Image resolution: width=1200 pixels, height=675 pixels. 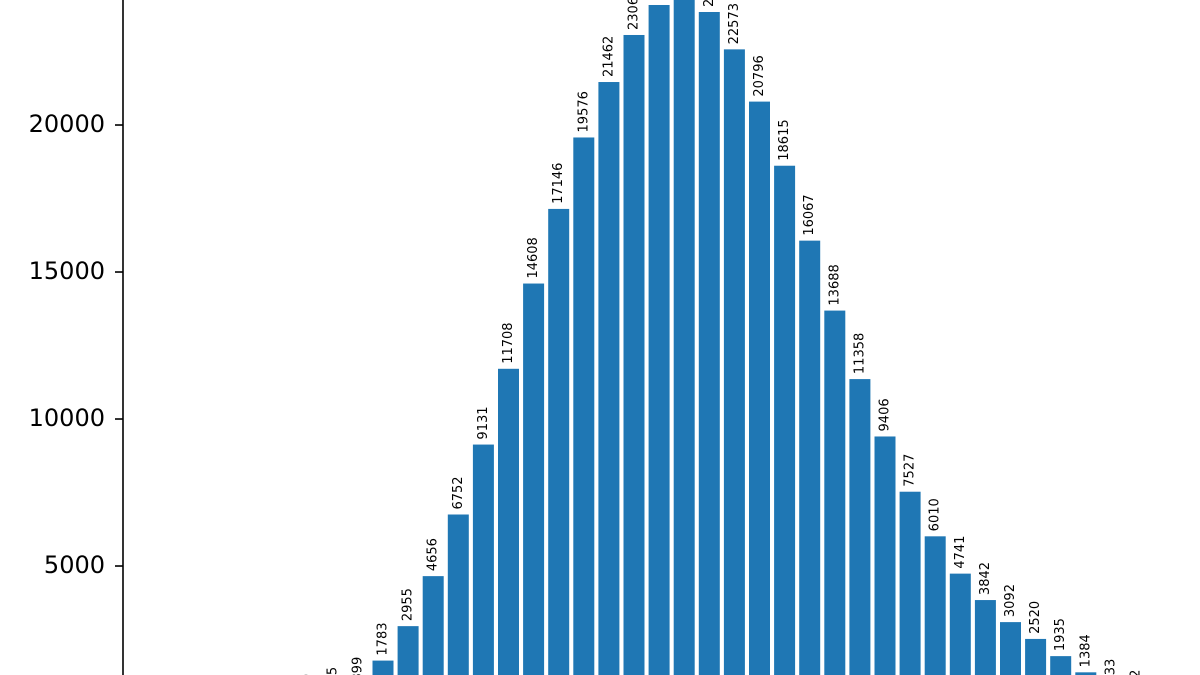 What do you see at coordinates (67, 271) in the screenshot?
I see `y-tick-label: 15000` at bounding box center [67, 271].